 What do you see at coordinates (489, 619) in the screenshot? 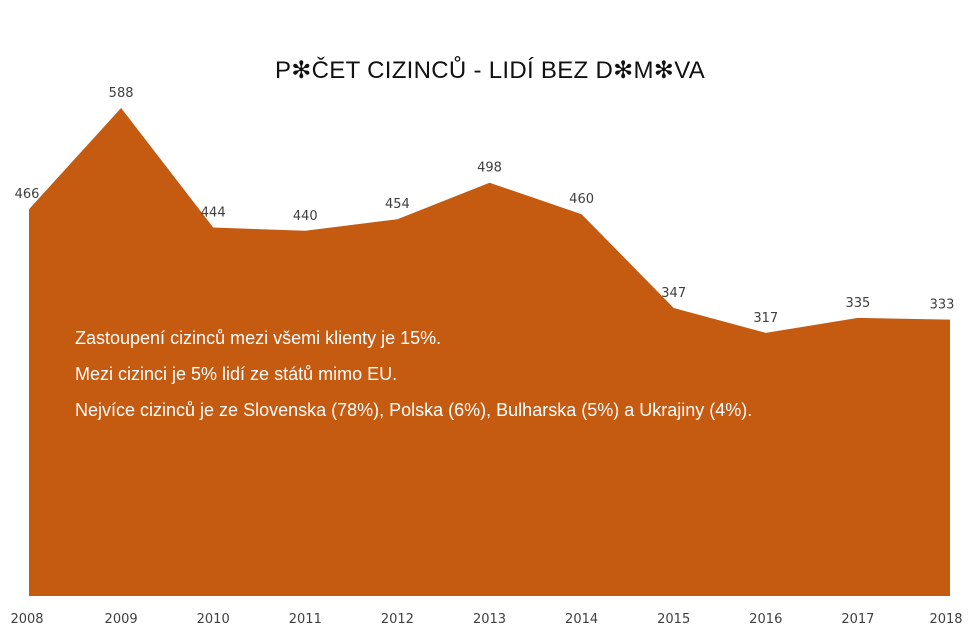
I see `x-tick-2013: 2013` at bounding box center [489, 619].